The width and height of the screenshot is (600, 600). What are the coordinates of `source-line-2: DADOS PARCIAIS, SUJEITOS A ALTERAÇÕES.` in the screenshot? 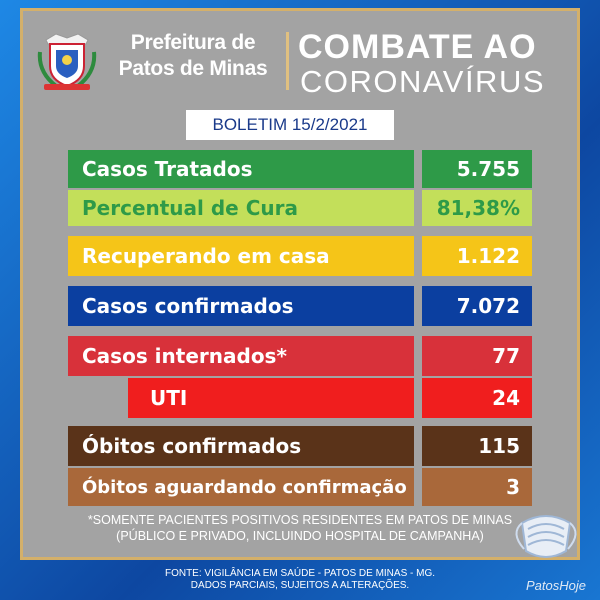 It's located at (300, 585).